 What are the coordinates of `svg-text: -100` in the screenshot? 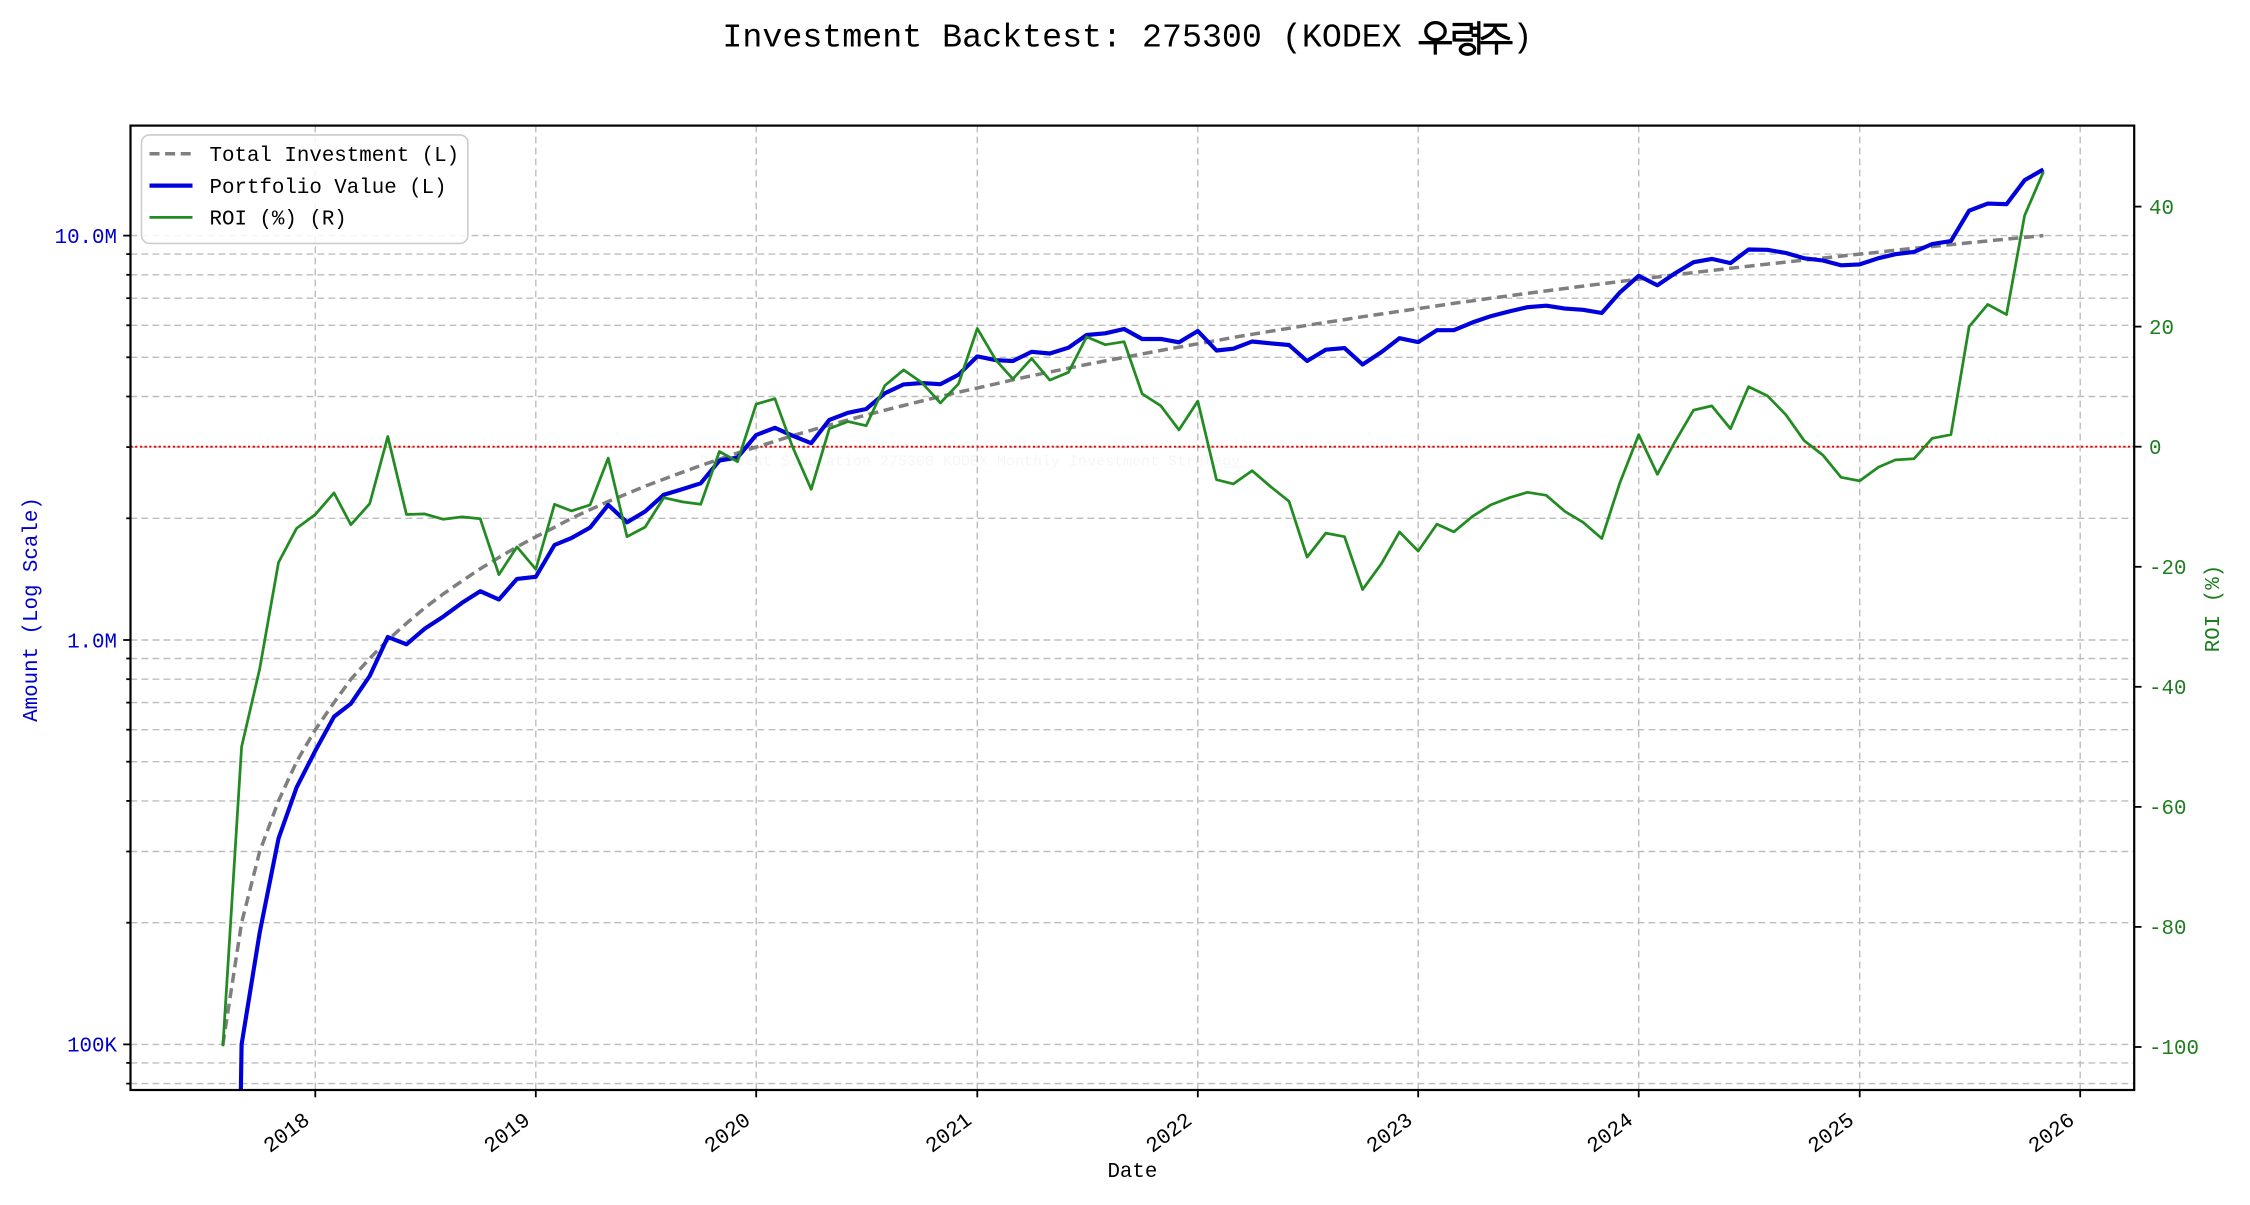 It's located at (2174, 1049).